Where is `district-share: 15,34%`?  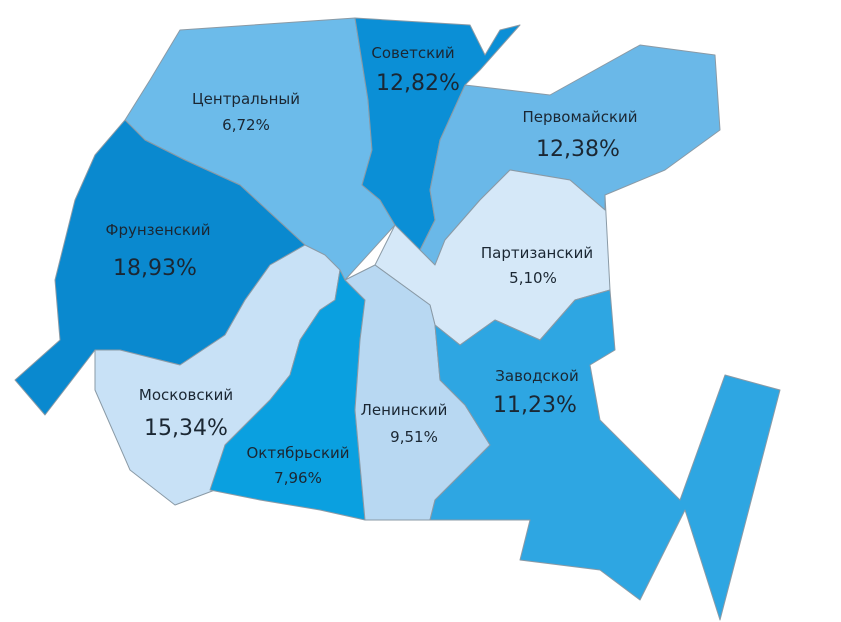 district-share: 15,34% is located at coordinates (186, 428).